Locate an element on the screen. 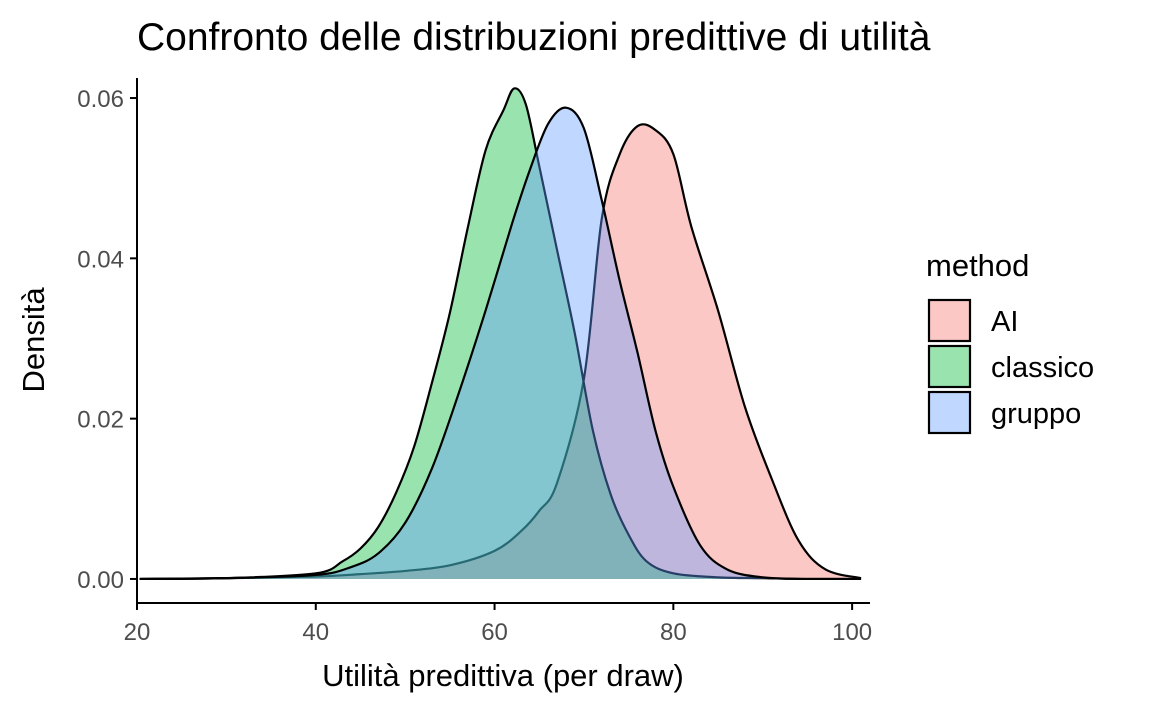 The height and width of the screenshot is (711, 1152). legend-key-bg-gruppo is located at coordinates (949, 412).